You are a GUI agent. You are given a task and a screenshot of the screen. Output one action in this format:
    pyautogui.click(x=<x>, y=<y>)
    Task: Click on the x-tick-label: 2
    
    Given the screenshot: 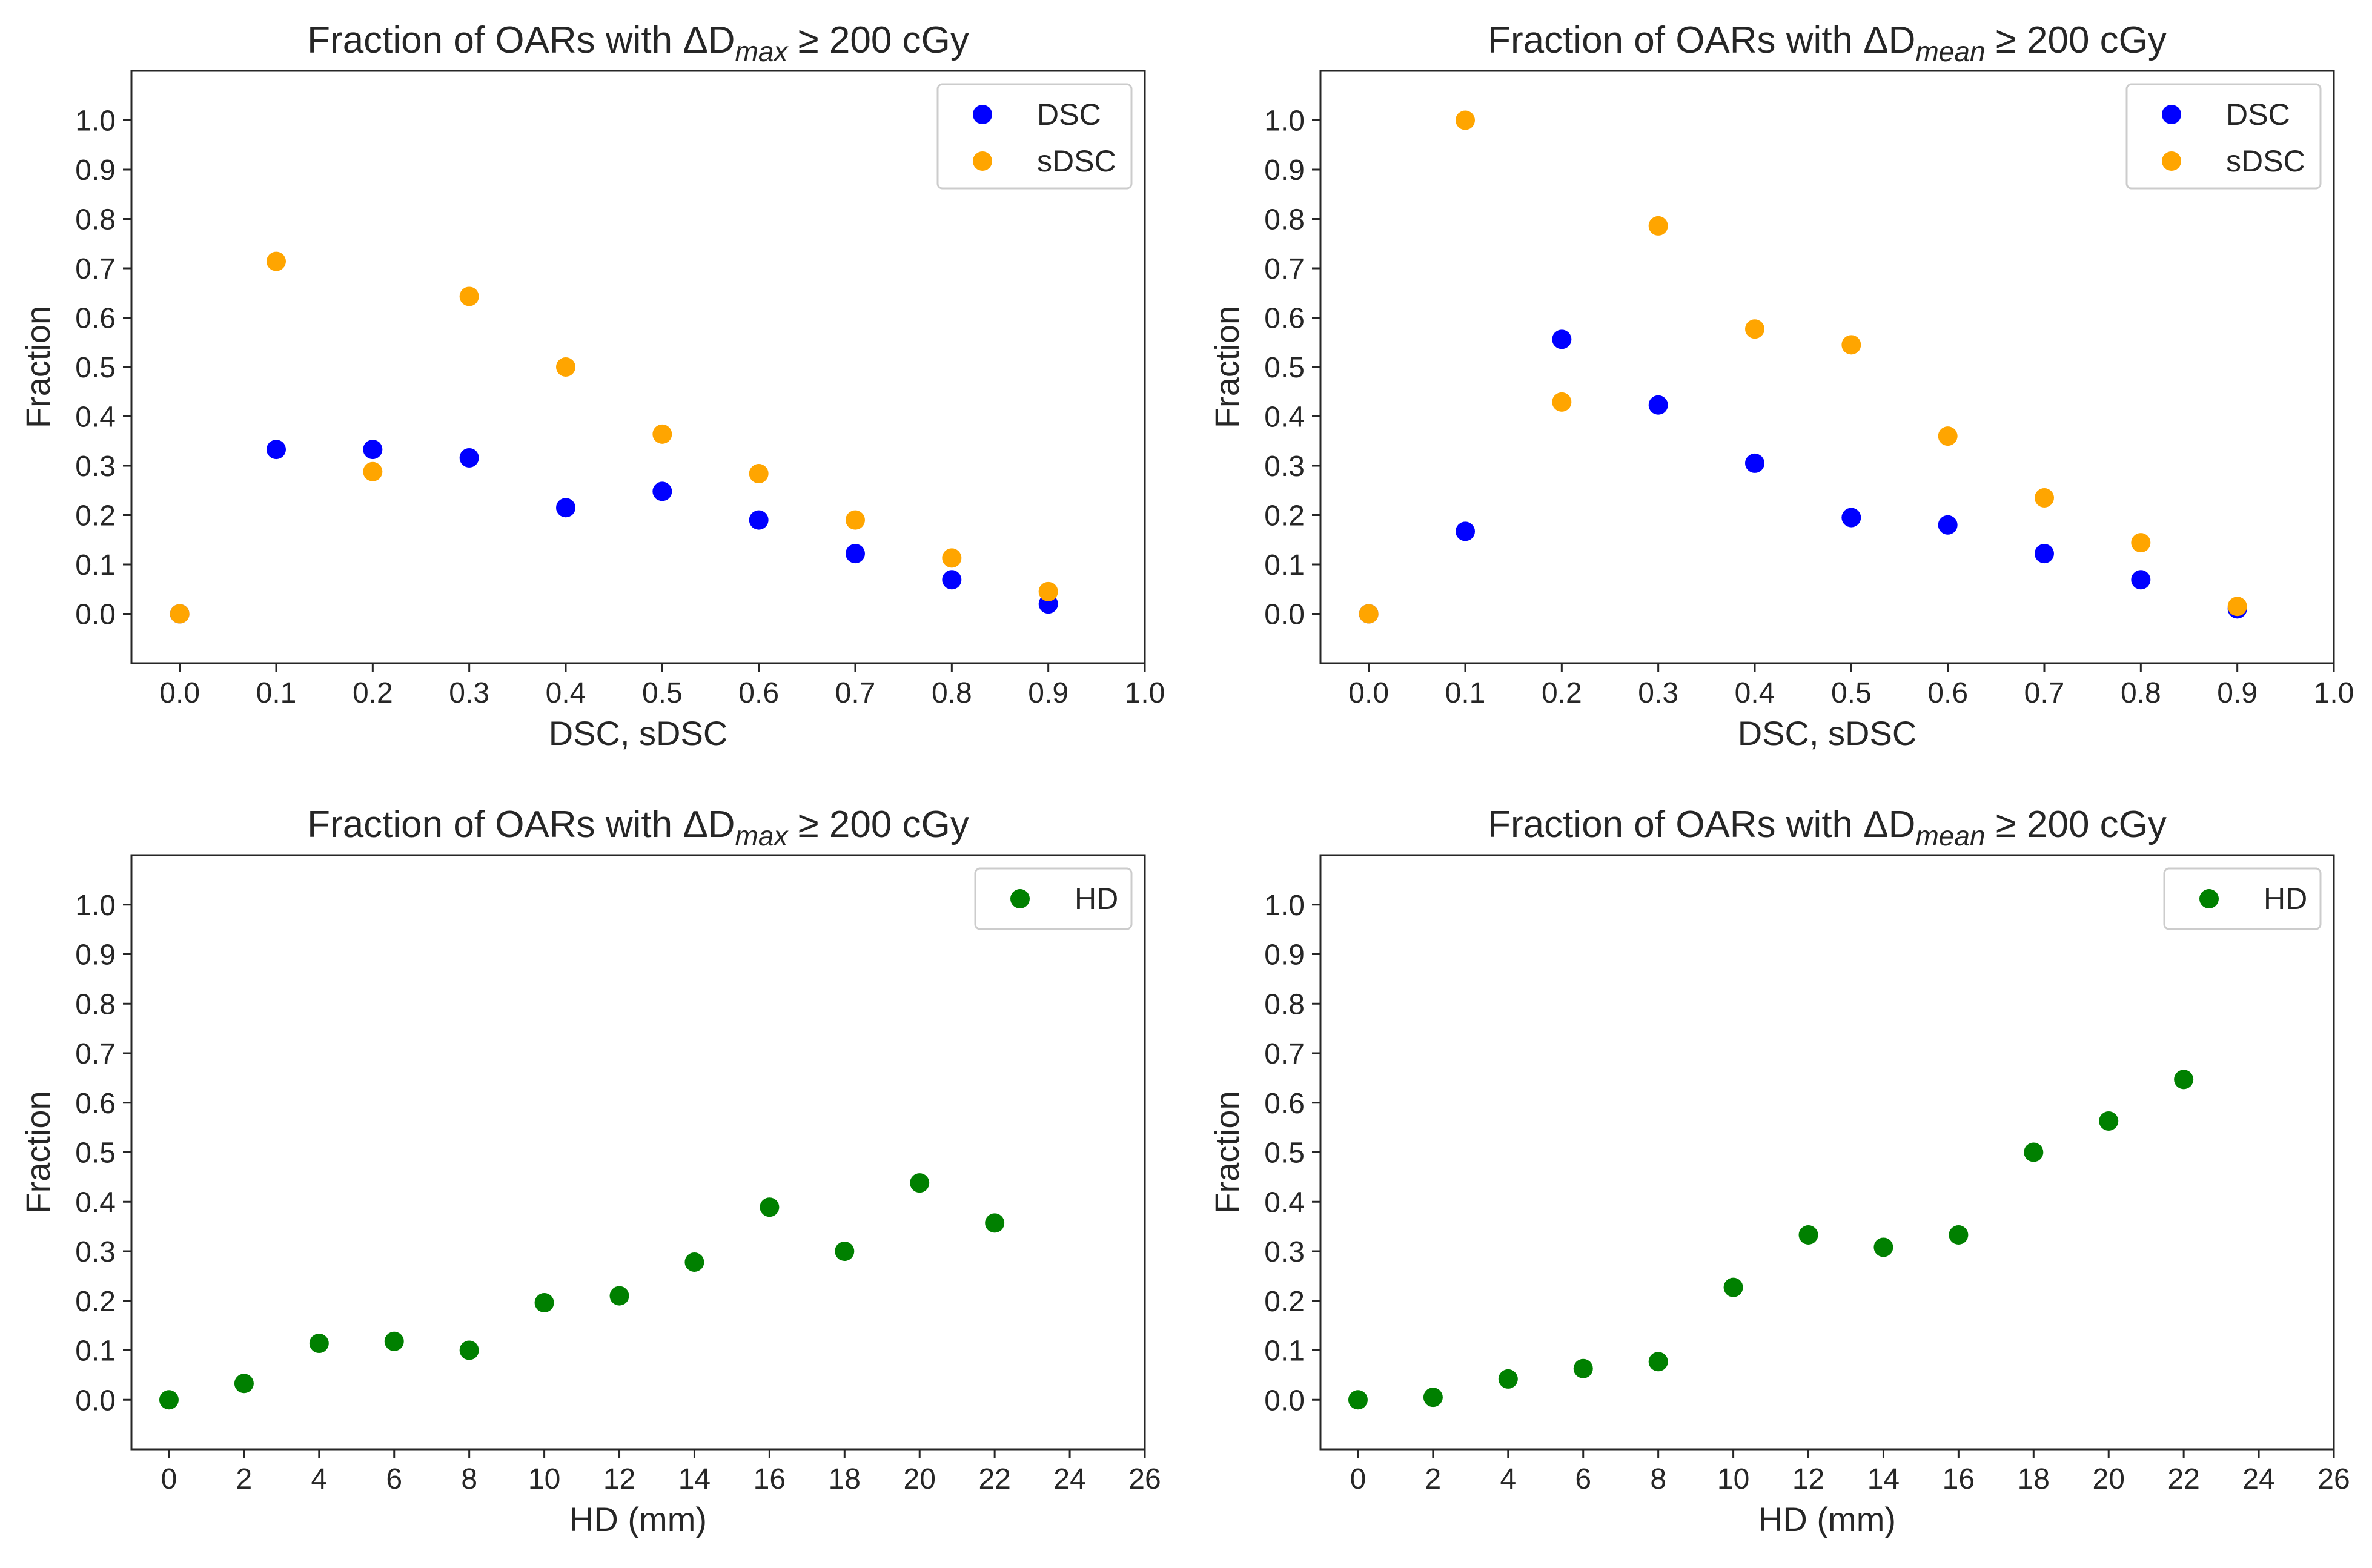 What is the action you would take?
    pyautogui.click(x=244, y=1479)
    